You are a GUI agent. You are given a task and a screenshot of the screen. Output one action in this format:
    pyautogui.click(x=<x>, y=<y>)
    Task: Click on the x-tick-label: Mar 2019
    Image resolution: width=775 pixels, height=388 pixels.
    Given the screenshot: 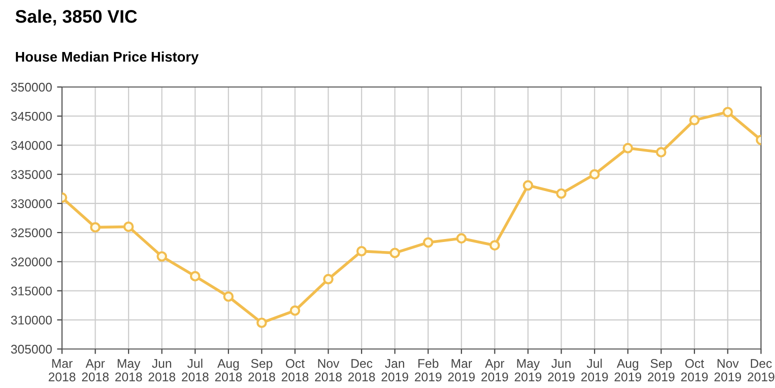 What is the action you would take?
    pyautogui.click(x=461, y=370)
    